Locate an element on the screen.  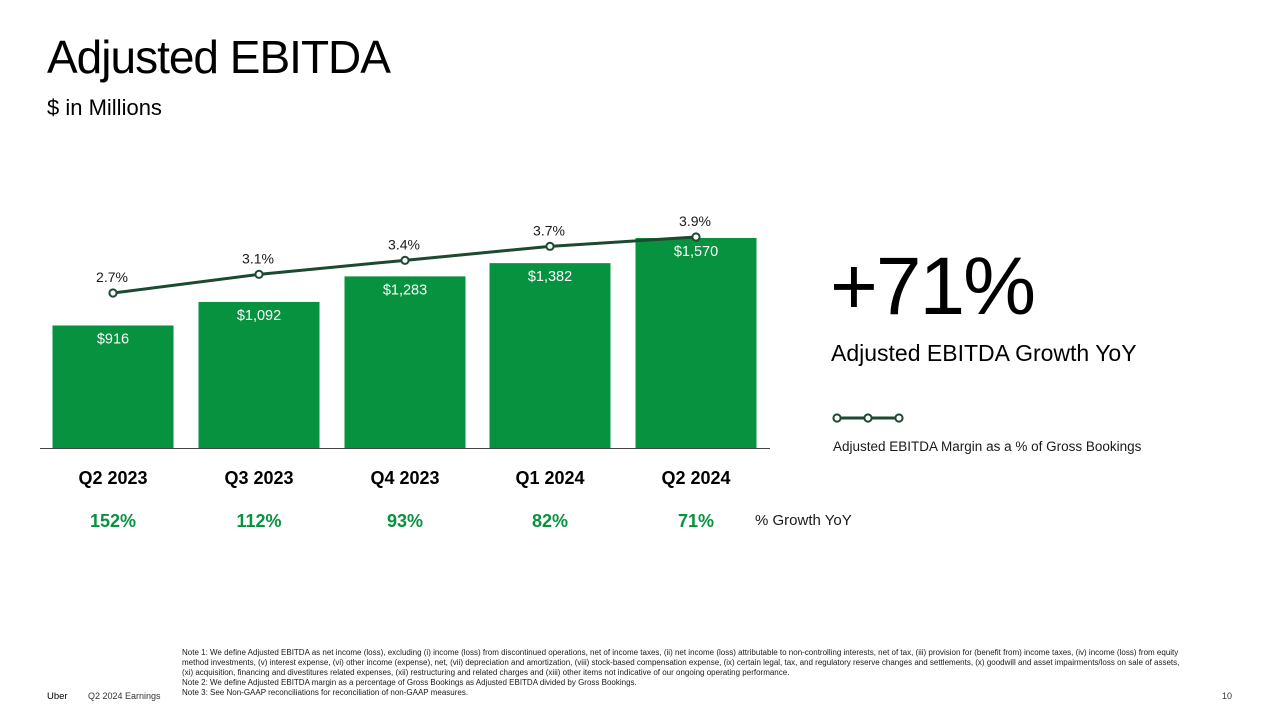
footer-report-name: Q2 2024 Earnings is located at coordinates (124, 696).